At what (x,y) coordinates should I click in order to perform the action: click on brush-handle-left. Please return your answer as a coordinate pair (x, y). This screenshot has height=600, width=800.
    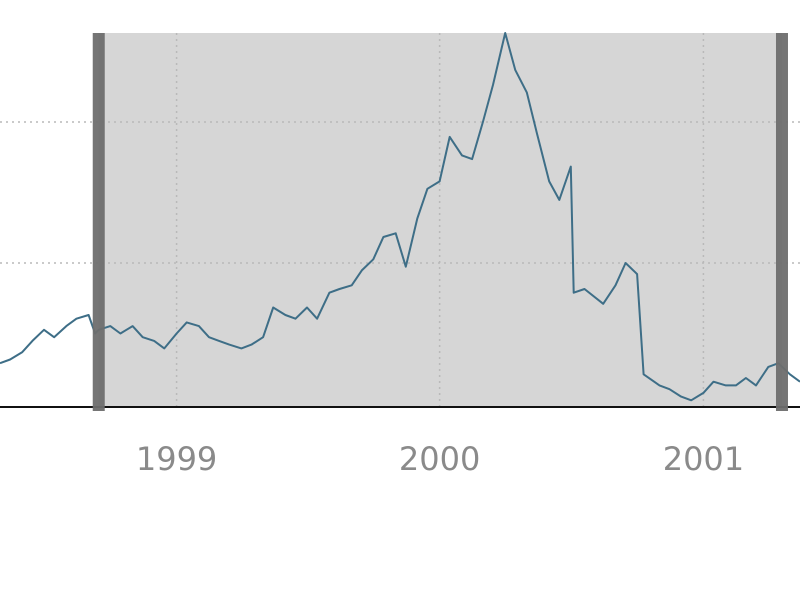
    Looking at the image, I should click on (98, 222).